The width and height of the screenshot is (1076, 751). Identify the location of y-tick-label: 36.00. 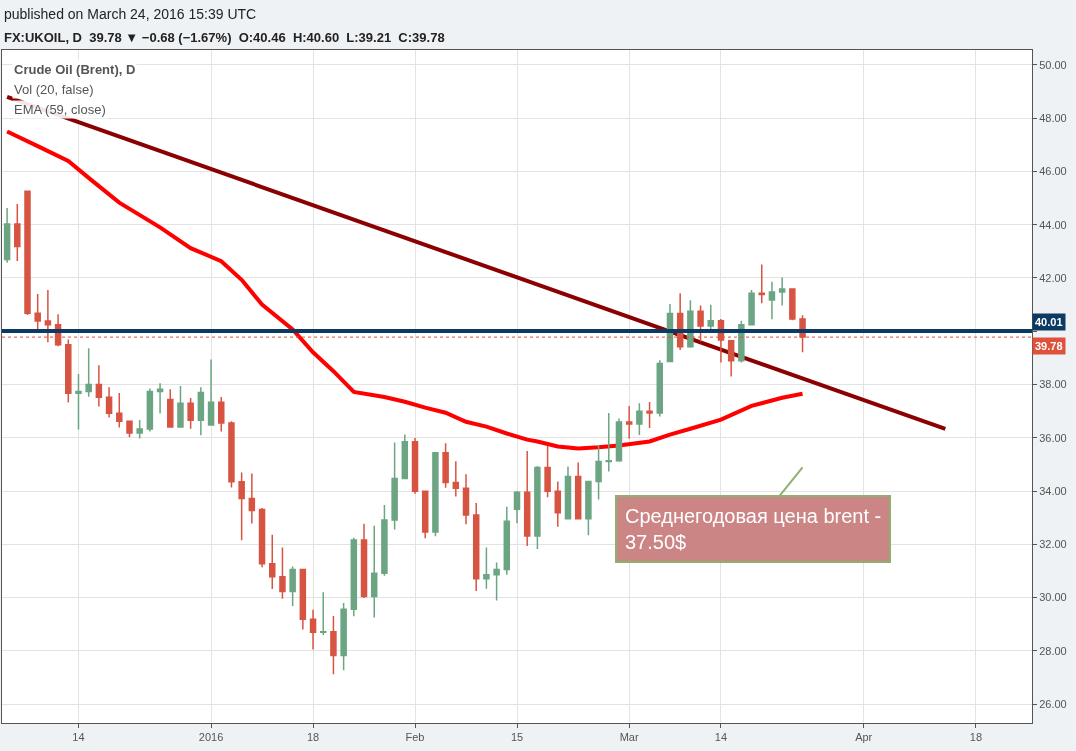
(1053, 437).